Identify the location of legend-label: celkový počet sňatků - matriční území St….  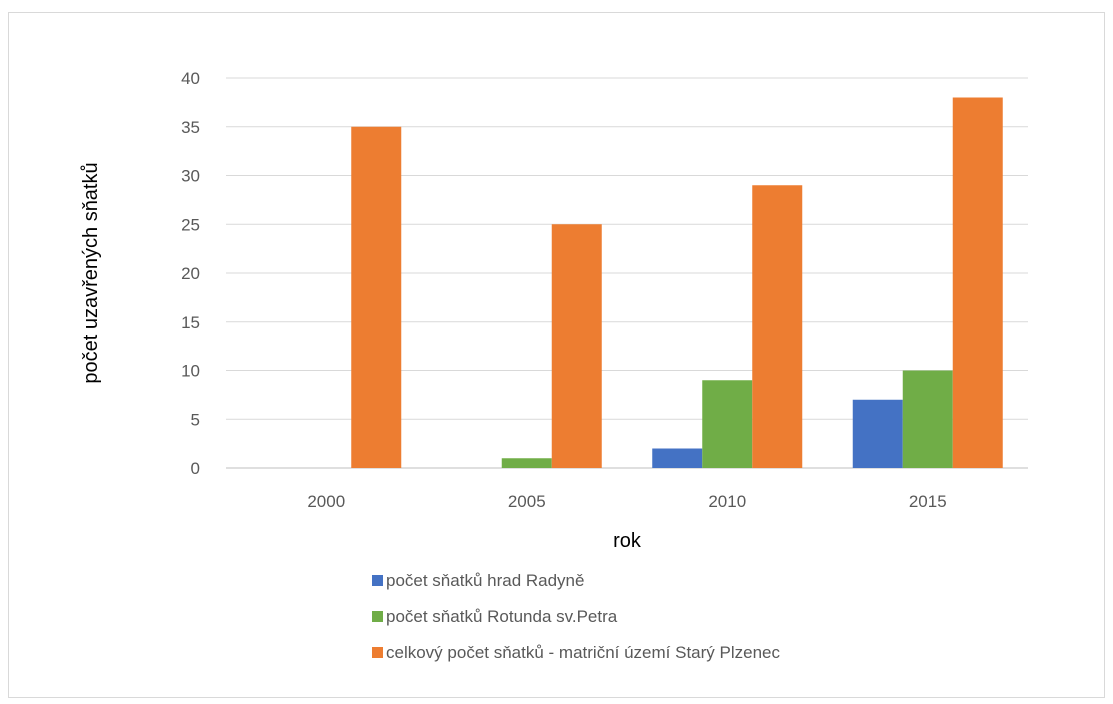
(583, 652).